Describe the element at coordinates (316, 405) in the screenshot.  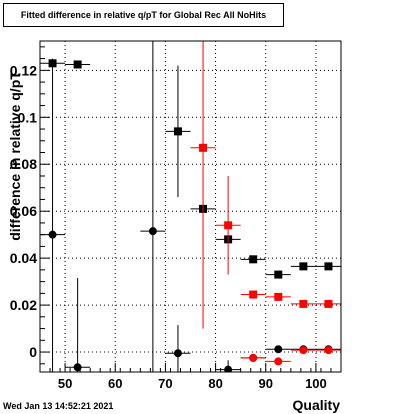
I see `x-axis-label: Quality` at that location.